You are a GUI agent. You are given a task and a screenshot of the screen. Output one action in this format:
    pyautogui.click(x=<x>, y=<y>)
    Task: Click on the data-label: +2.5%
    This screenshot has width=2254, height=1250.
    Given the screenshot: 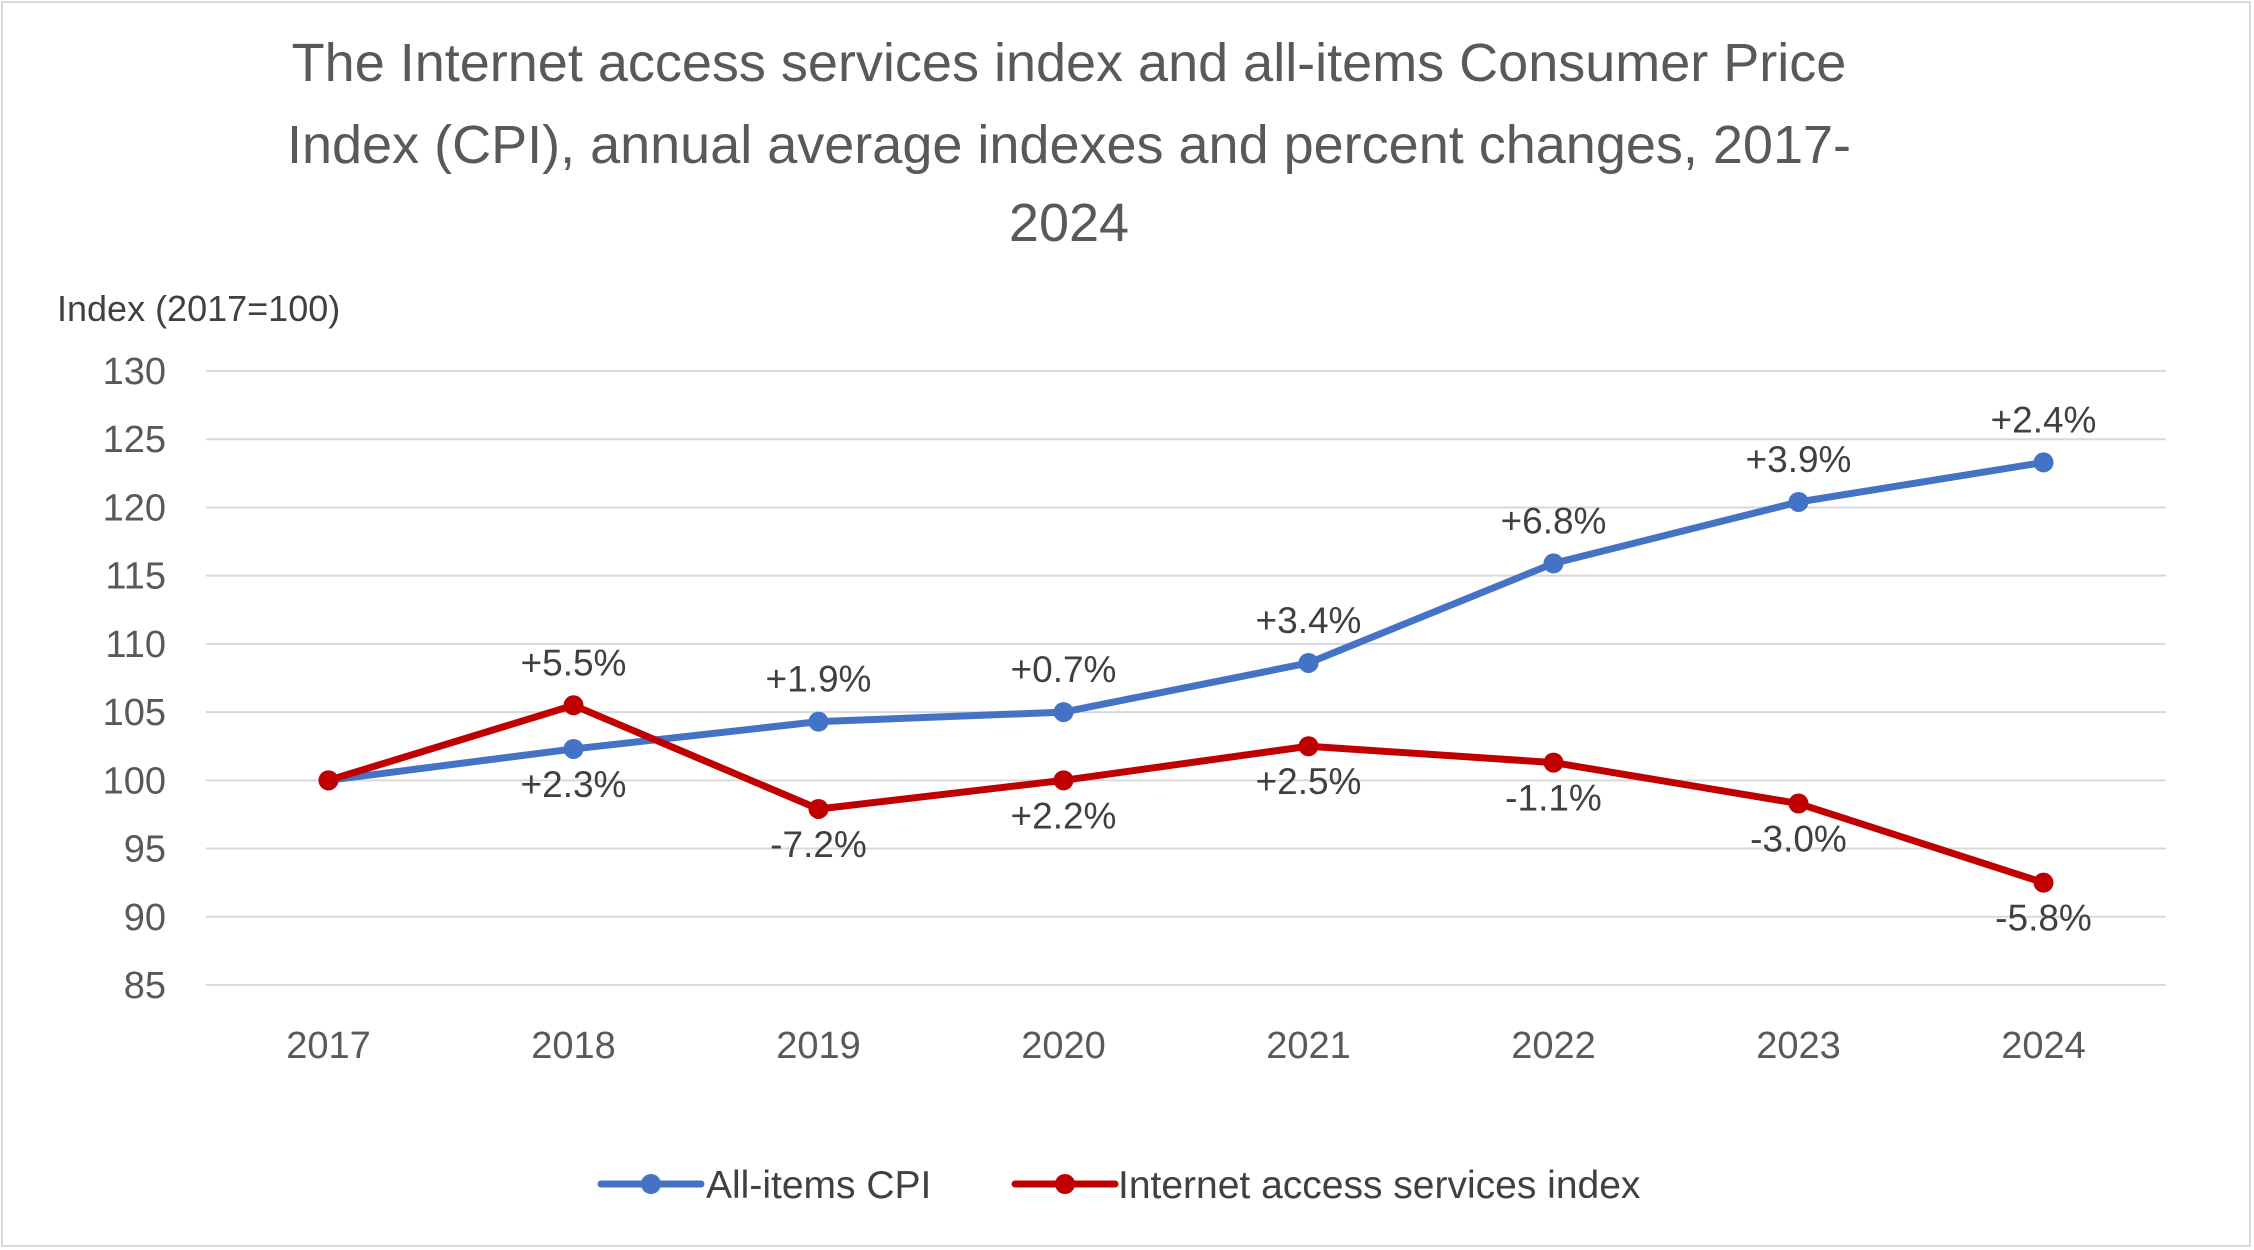 What is the action you would take?
    pyautogui.click(x=1309, y=781)
    